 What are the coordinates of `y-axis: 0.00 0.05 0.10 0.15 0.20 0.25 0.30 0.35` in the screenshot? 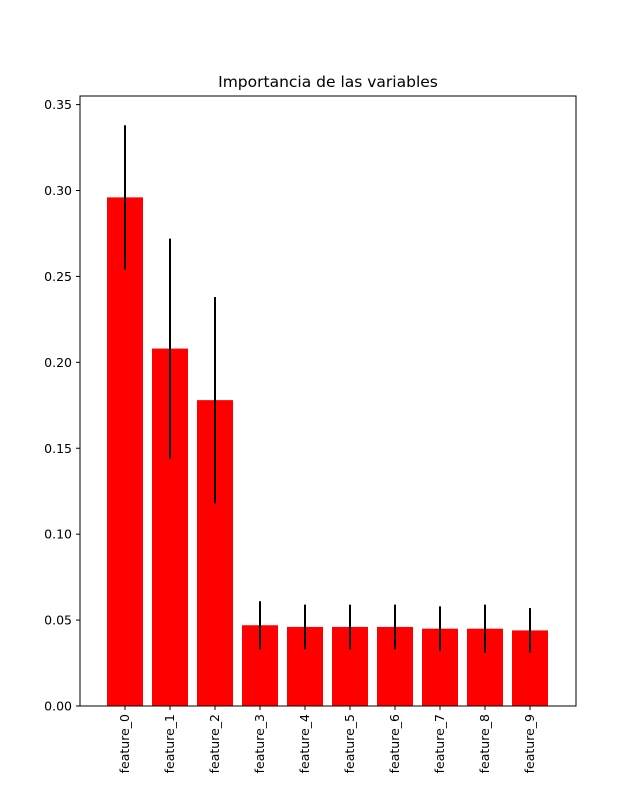 It's located at (62, 405).